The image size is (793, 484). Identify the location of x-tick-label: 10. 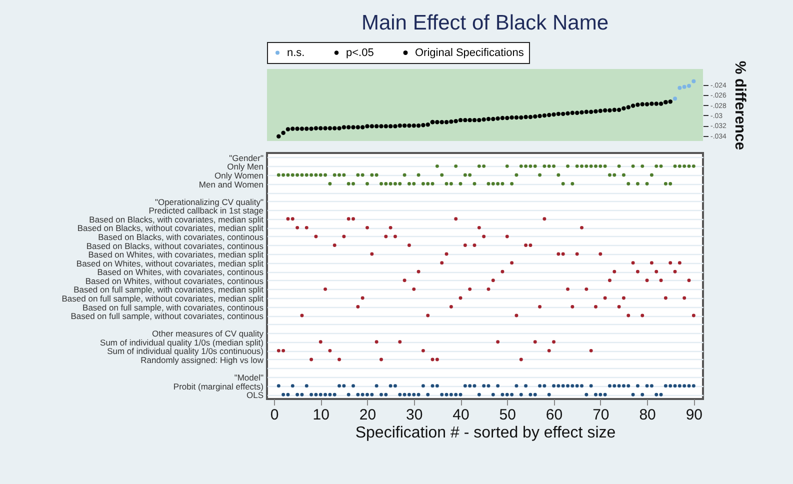
(321, 415).